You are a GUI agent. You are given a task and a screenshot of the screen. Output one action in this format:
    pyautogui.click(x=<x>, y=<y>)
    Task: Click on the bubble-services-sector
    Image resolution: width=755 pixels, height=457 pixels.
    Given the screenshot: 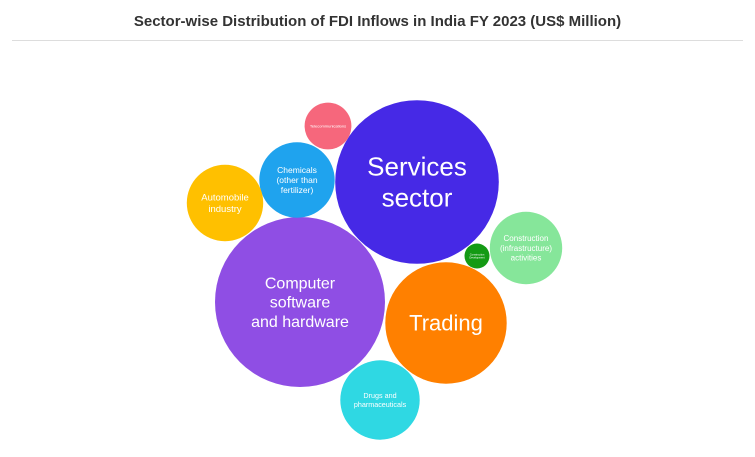 What is the action you would take?
    pyautogui.click(x=417, y=182)
    